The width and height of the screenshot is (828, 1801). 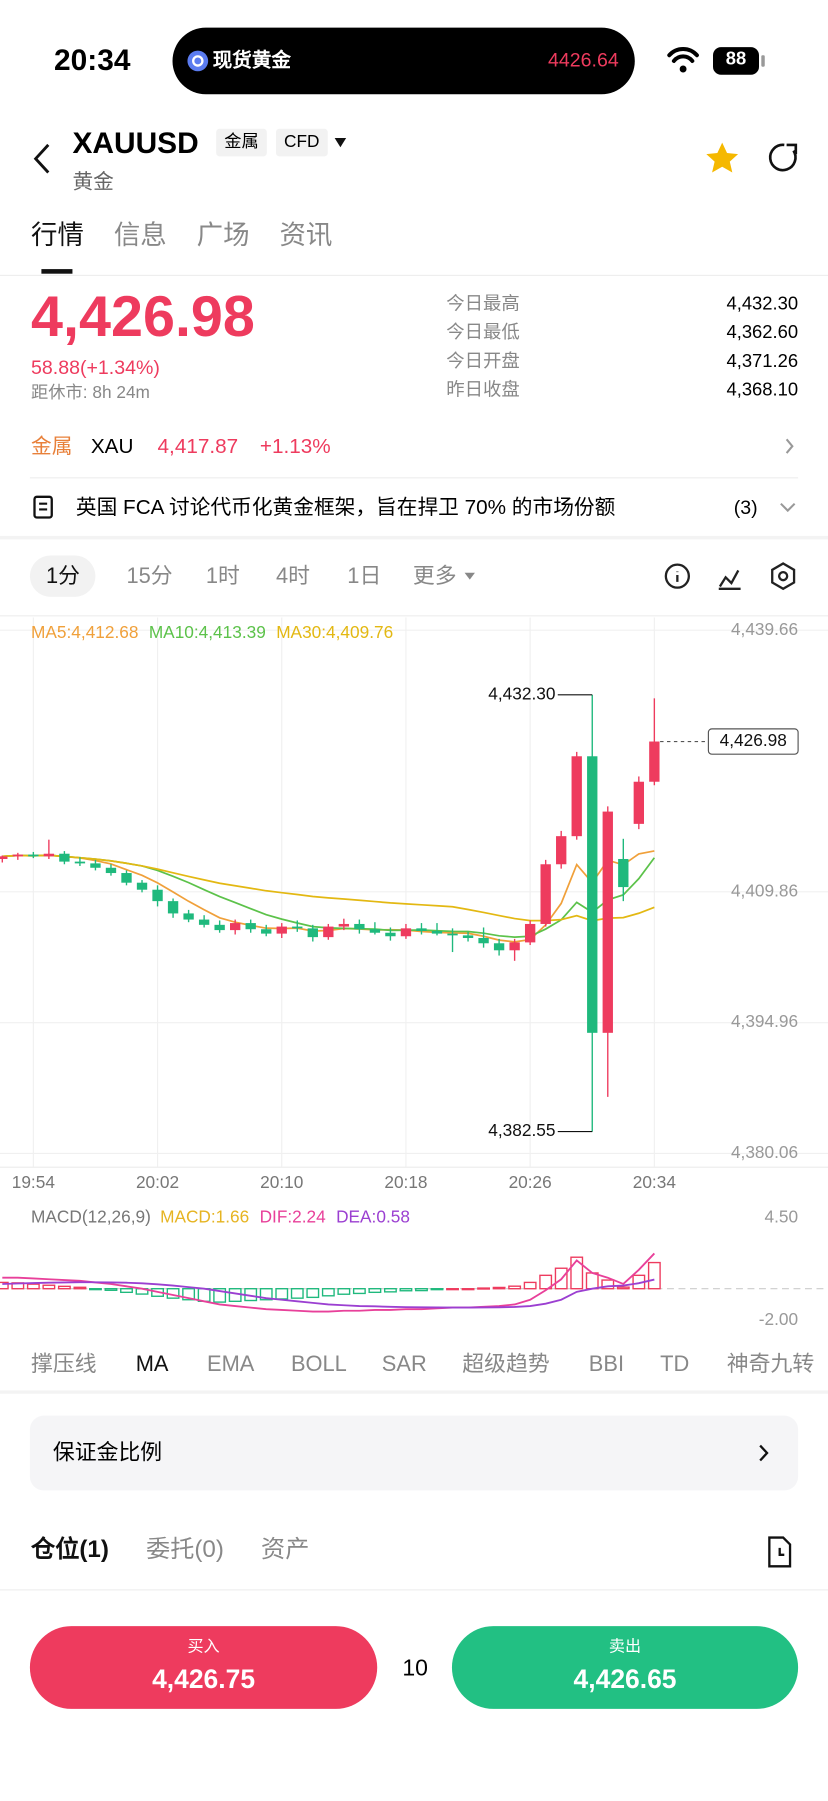 I want to click on buy-button, so click(x=203, y=1667).